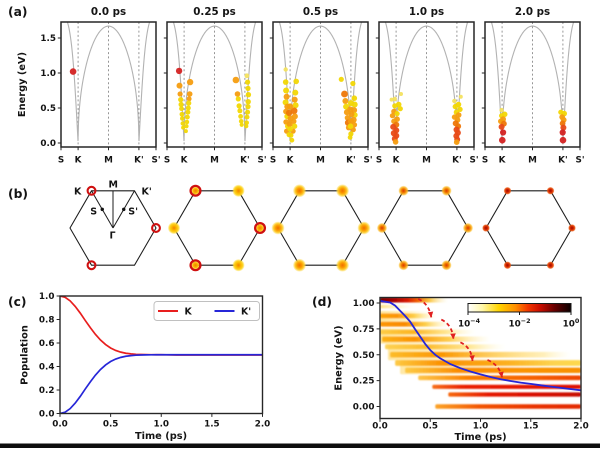  Describe the element at coordinates (322, 302) in the screenshot. I see `panel-d-label: (d)` at that location.